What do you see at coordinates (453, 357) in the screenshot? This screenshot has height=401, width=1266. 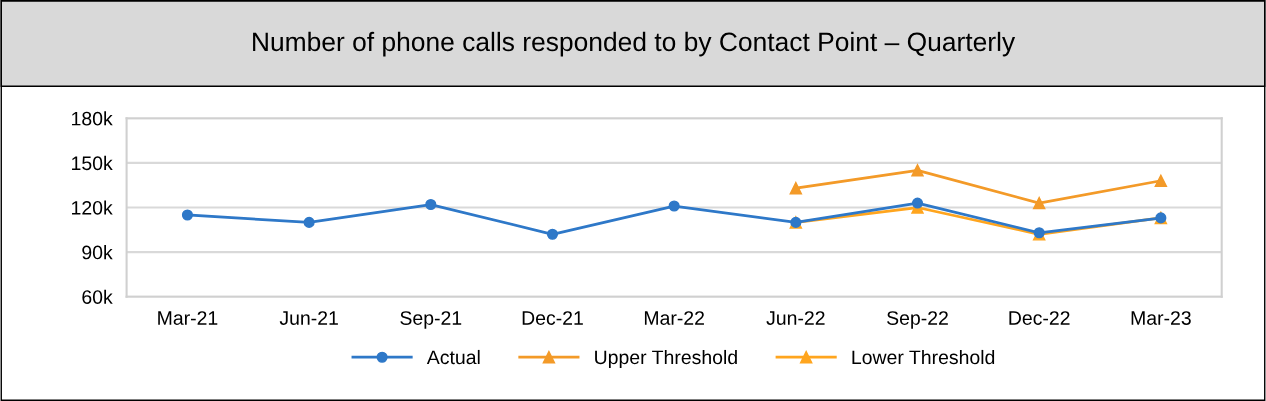 I see `legend-label: Actual` at bounding box center [453, 357].